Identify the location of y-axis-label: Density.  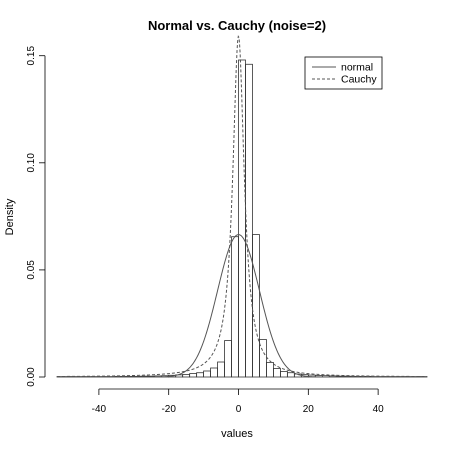
(10, 216).